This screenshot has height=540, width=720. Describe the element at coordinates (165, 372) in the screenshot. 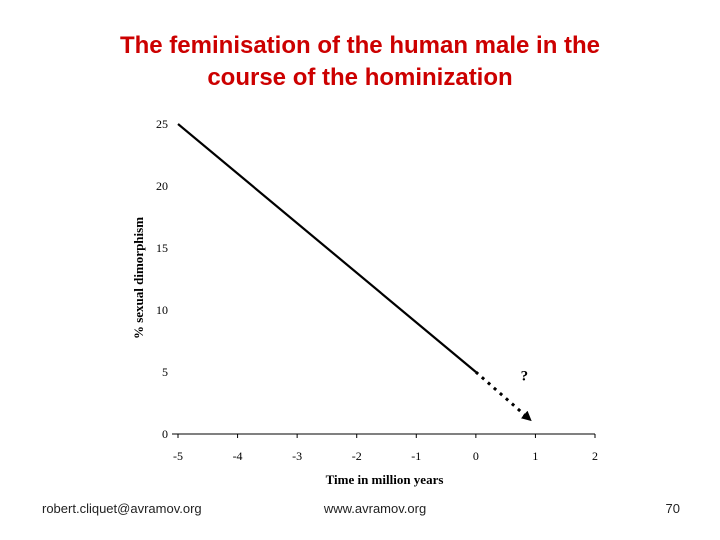

I see `y-tick-label: 5` at that location.